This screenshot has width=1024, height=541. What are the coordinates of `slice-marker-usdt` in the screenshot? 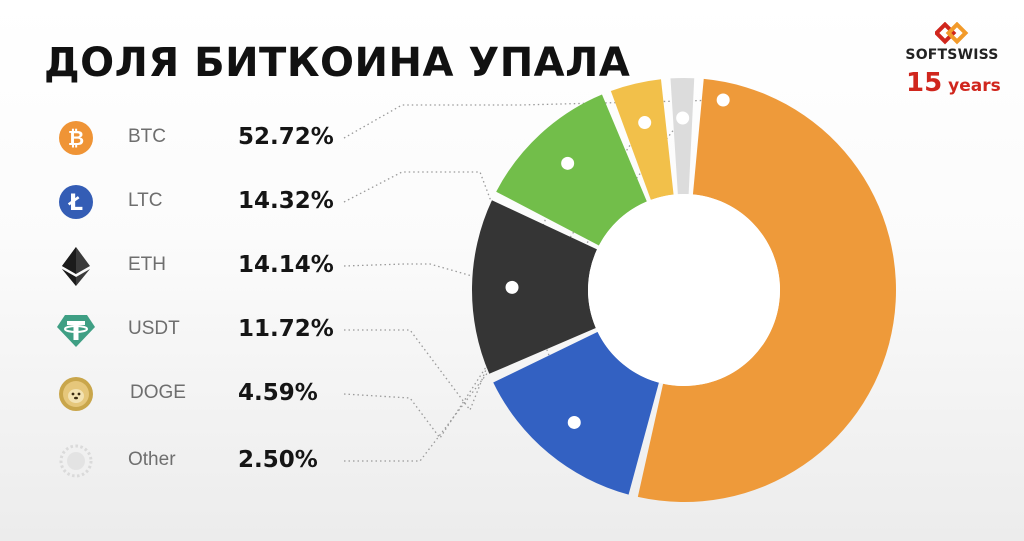 It's located at (568, 163).